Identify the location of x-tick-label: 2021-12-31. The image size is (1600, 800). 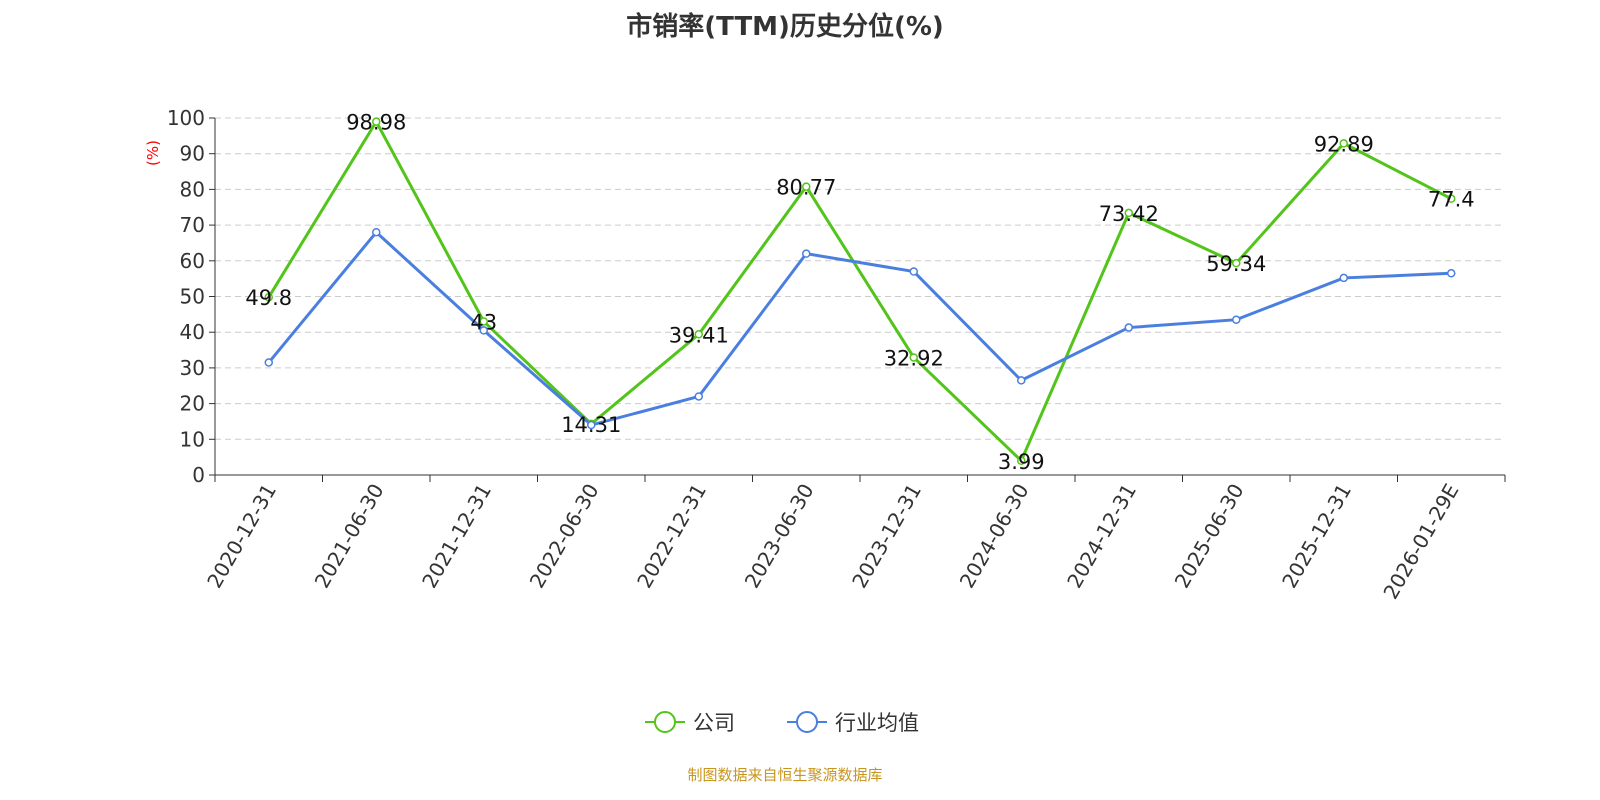
(456, 536).